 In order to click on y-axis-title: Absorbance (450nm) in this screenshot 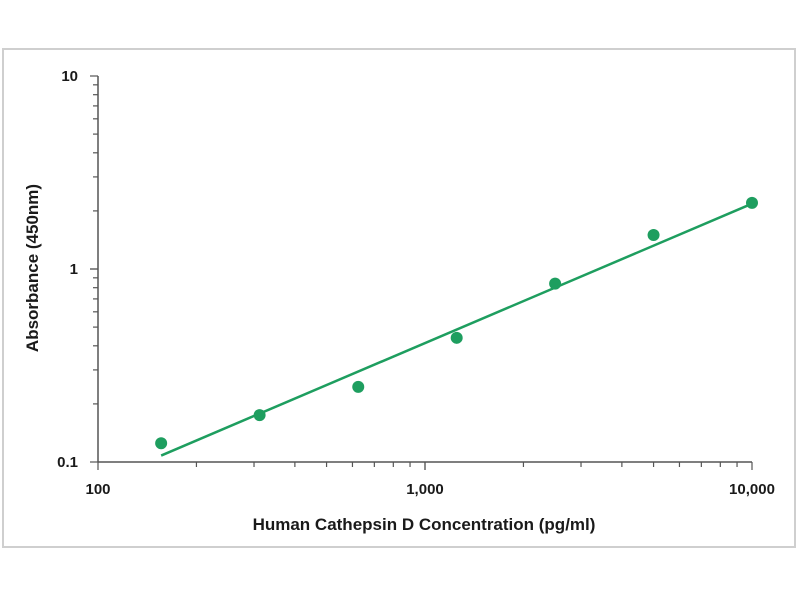, I will do `click(32, 268)`.